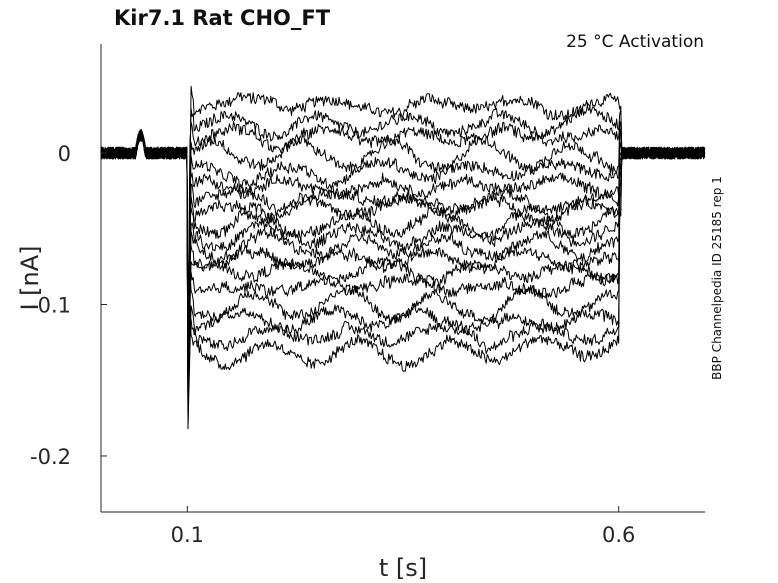  Describe the element at coordinates (403, 568) in the screenshot. I see `x-axis-label: t [s]` at that location.